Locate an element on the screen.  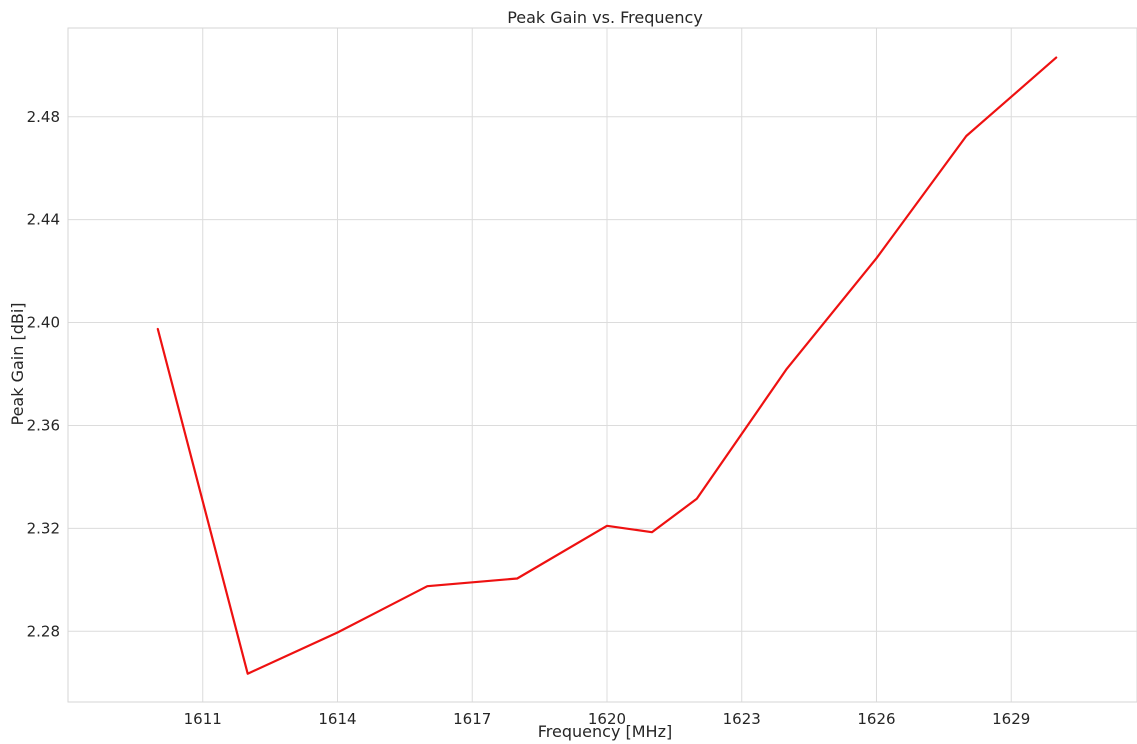
x-tick-label: 1620 is located at coordinates (607, 719).